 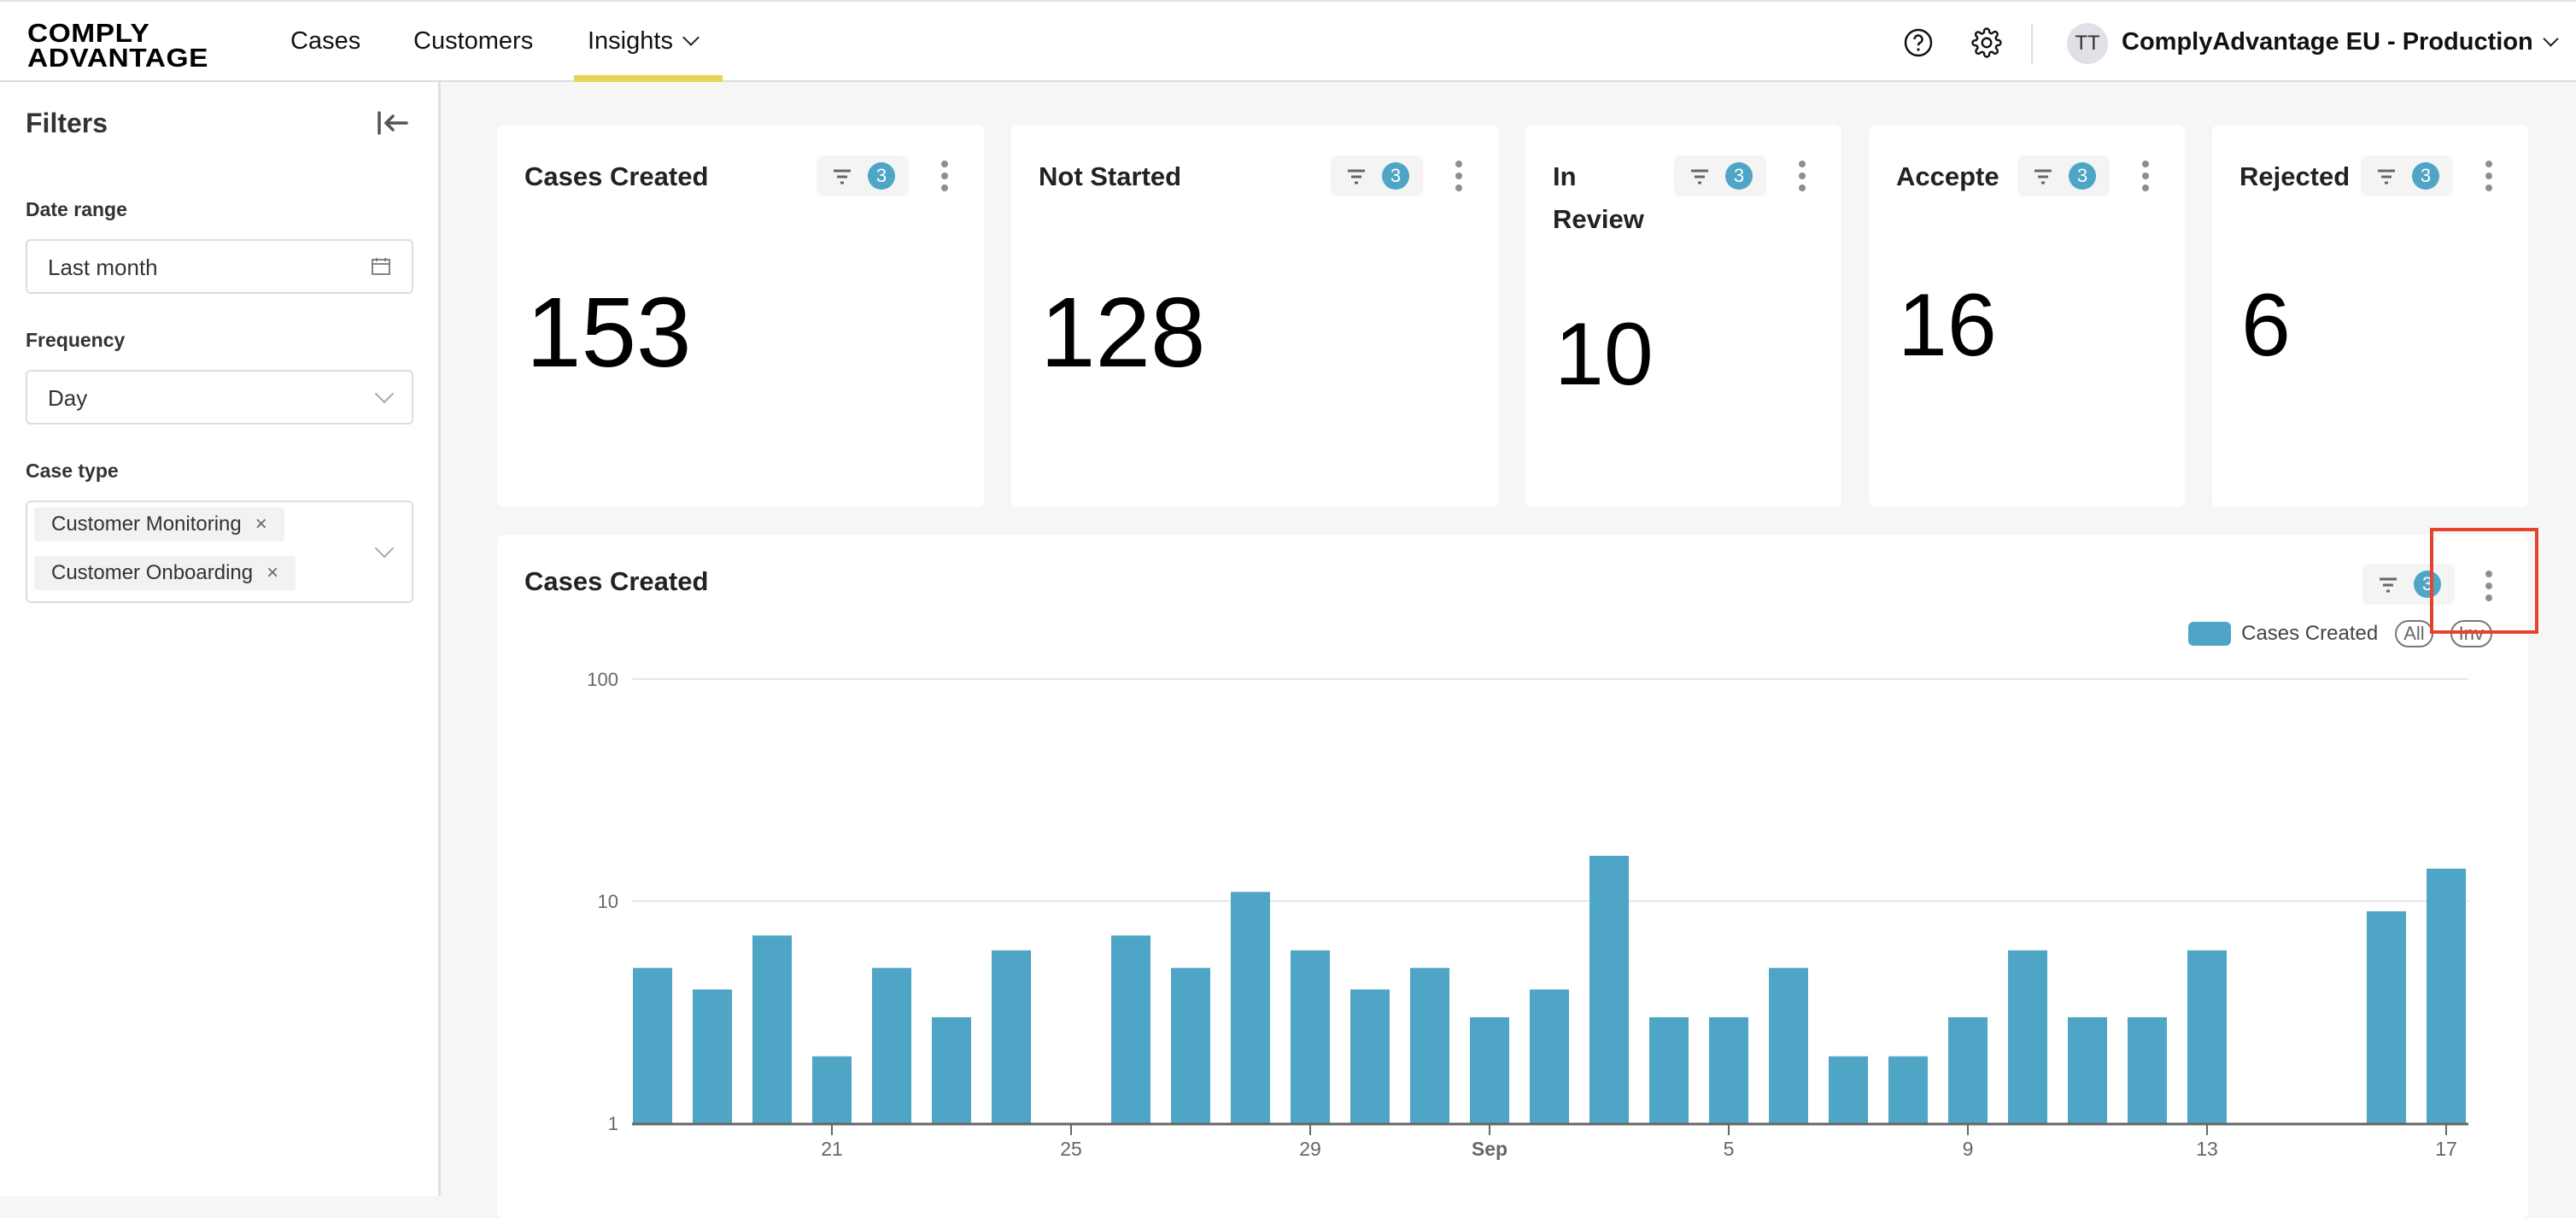 I want to click on settings-button, so click(x=1986, y=42).